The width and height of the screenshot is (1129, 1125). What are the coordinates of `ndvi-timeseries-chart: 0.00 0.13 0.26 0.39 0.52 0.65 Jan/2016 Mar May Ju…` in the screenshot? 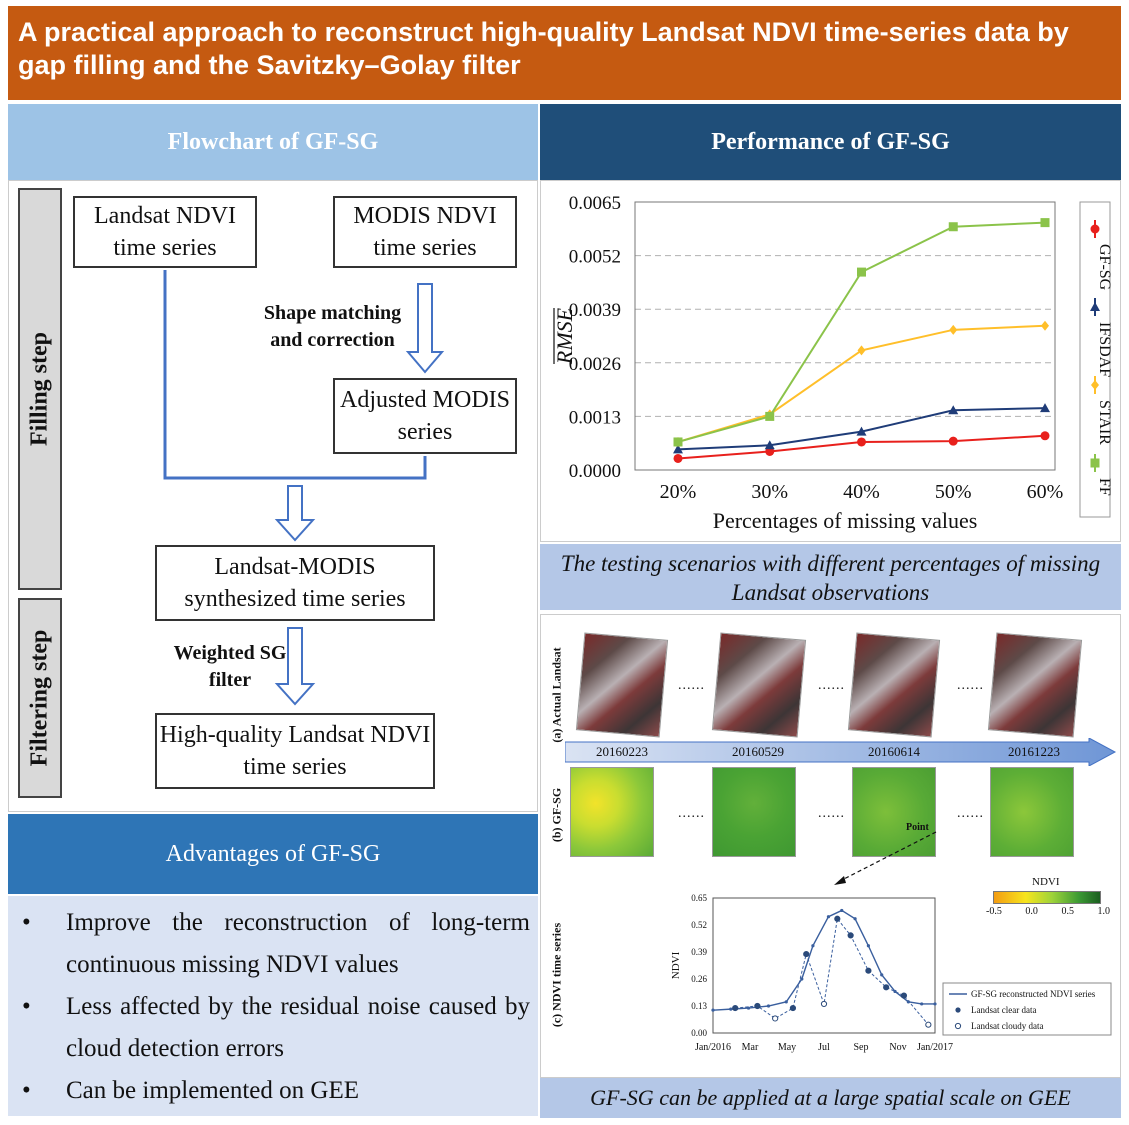 It's located at (891, 973).